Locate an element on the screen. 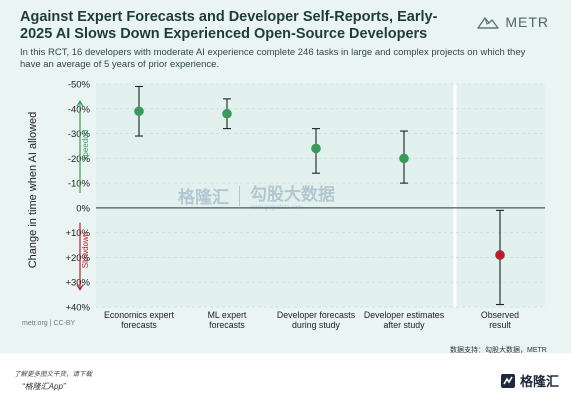 This screenshot has width=571, height=406. y-tick-label: -10% is located at coordinates (79, 184).